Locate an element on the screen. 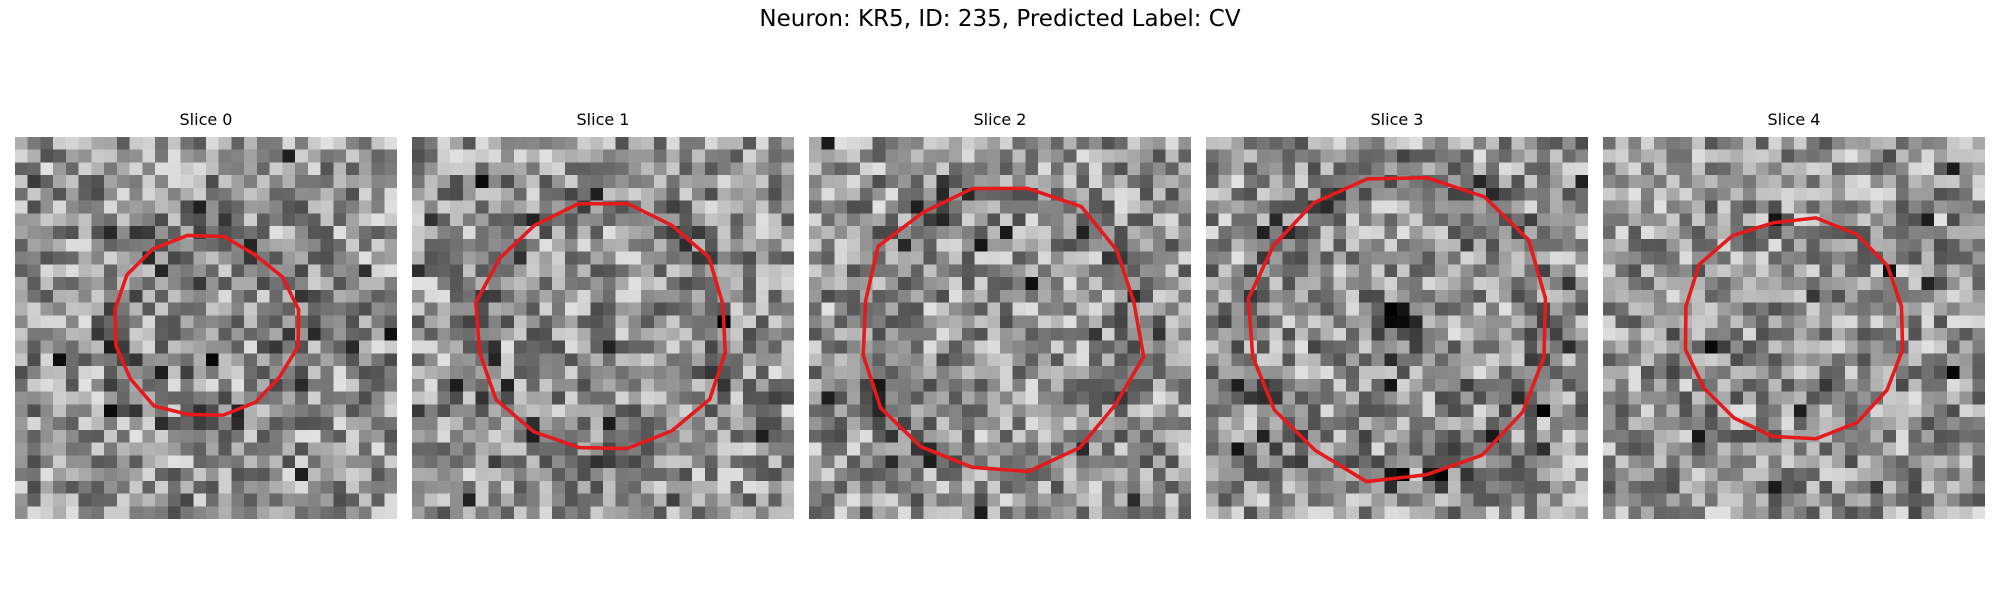 The width and height of the screenshot is (2000, 600). slice-panel-4: Slice 4 is located at coordinates (1794, 313).